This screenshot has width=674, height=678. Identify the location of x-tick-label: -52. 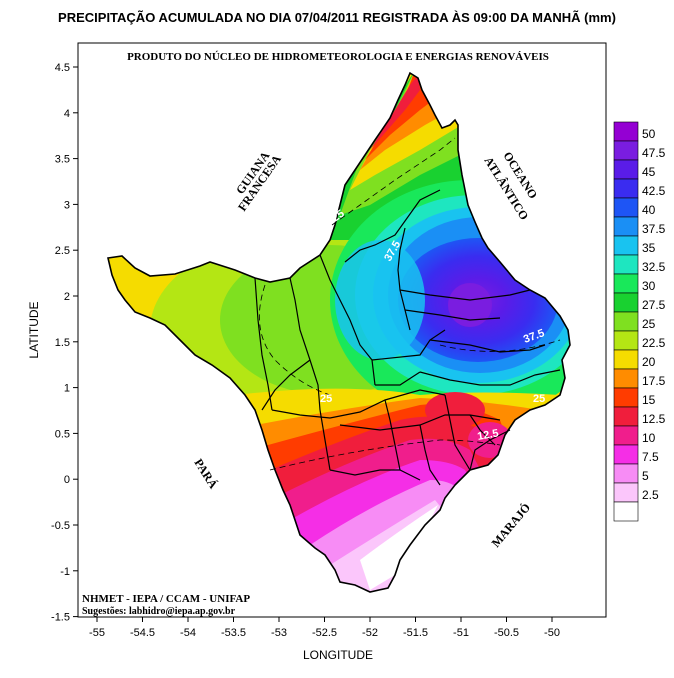
(370, 633).